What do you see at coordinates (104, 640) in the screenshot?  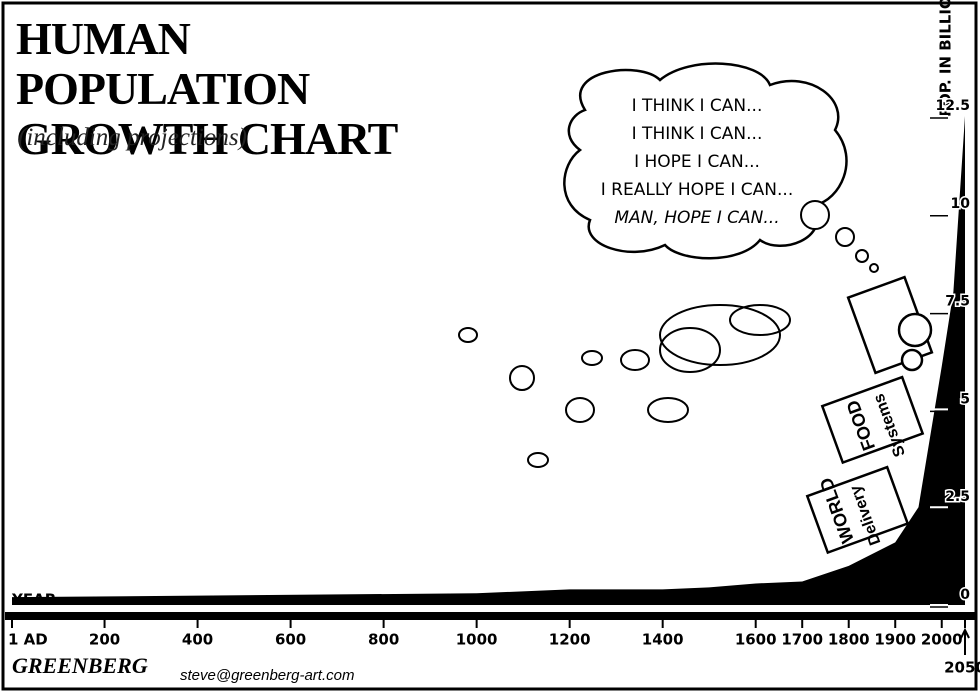 I see `x-tick-label: 200` at bounding box center [104, 640].